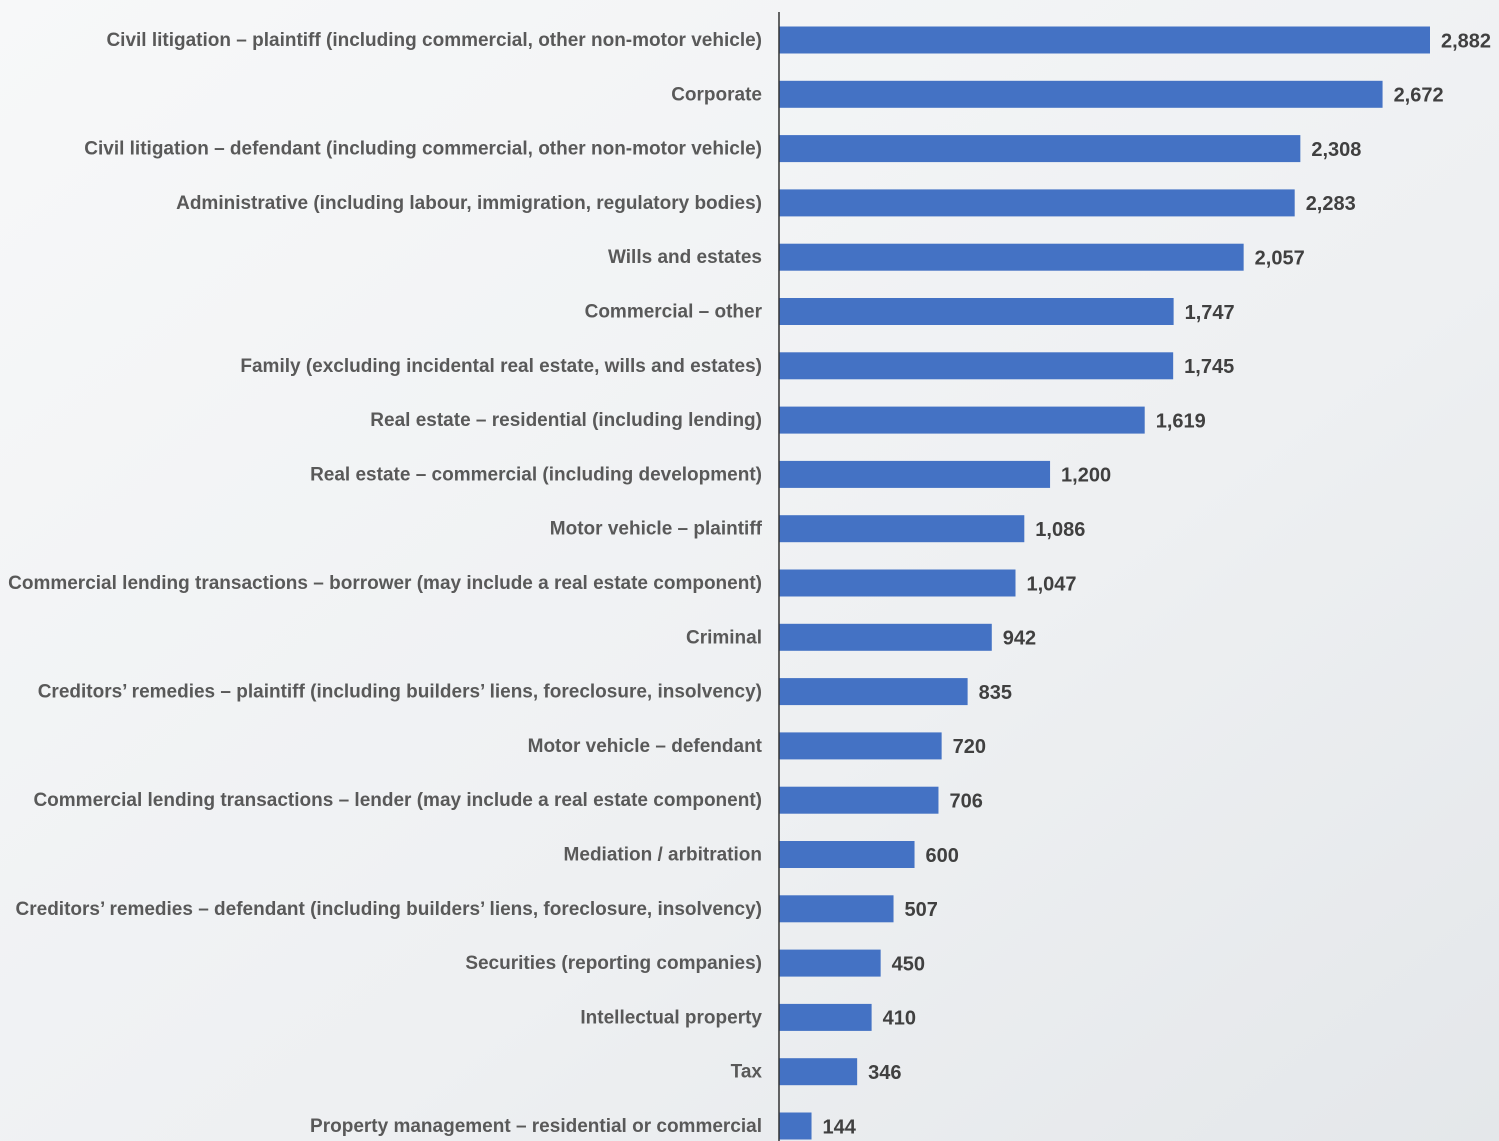 This screenshot has width=1499, height=1141. I want to click on value-label: 2,882, so click(1466, 41).